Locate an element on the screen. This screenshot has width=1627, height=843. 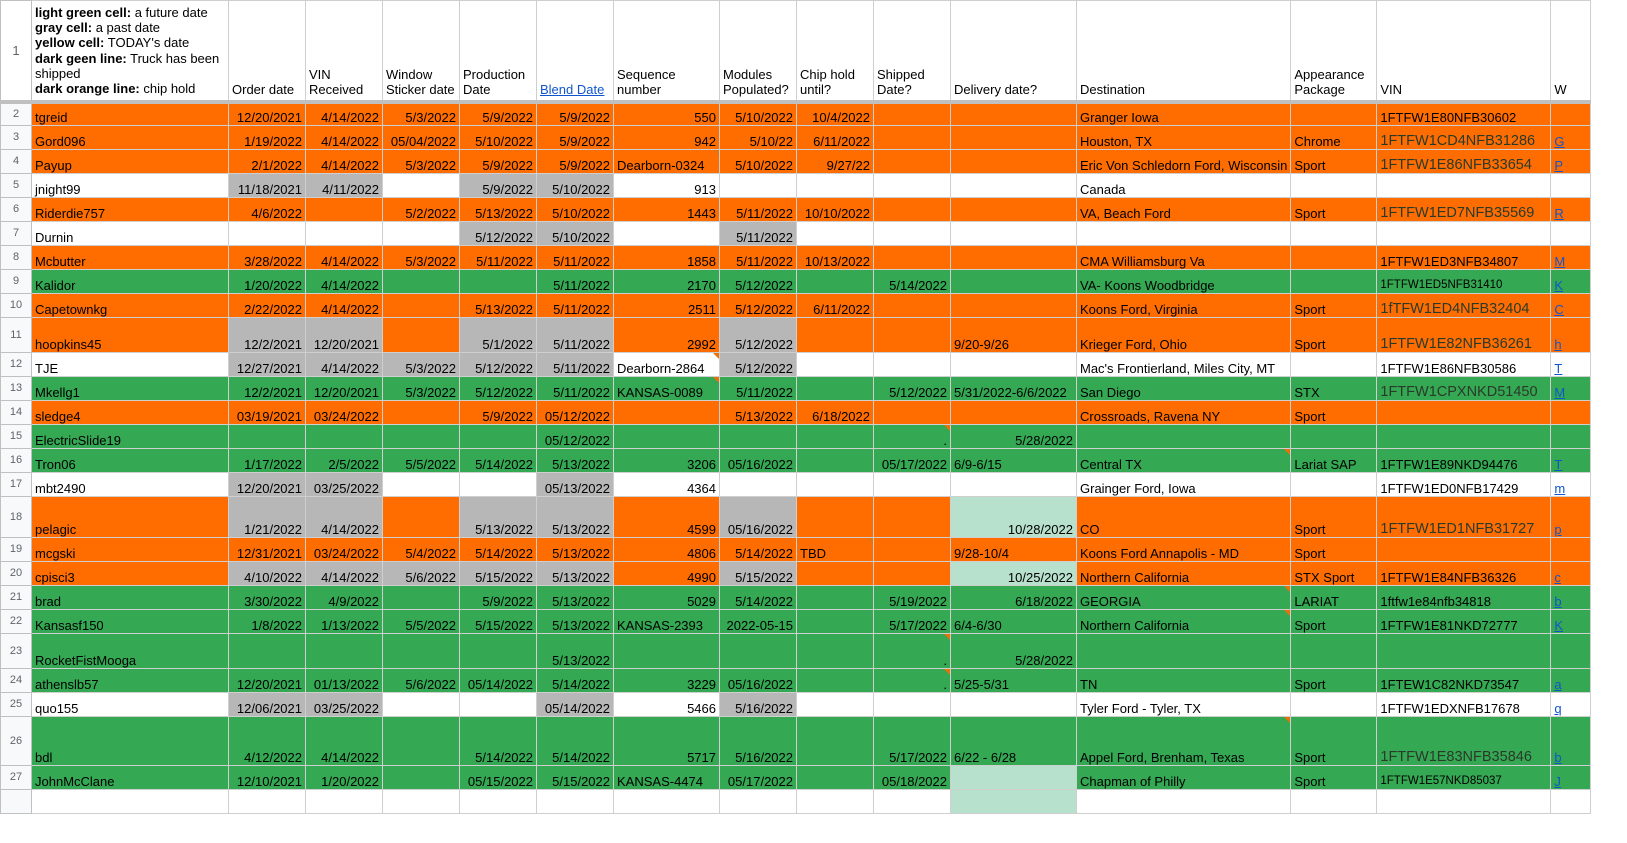
cell-sequence-number: 942 is located at coordinates (666, 137).